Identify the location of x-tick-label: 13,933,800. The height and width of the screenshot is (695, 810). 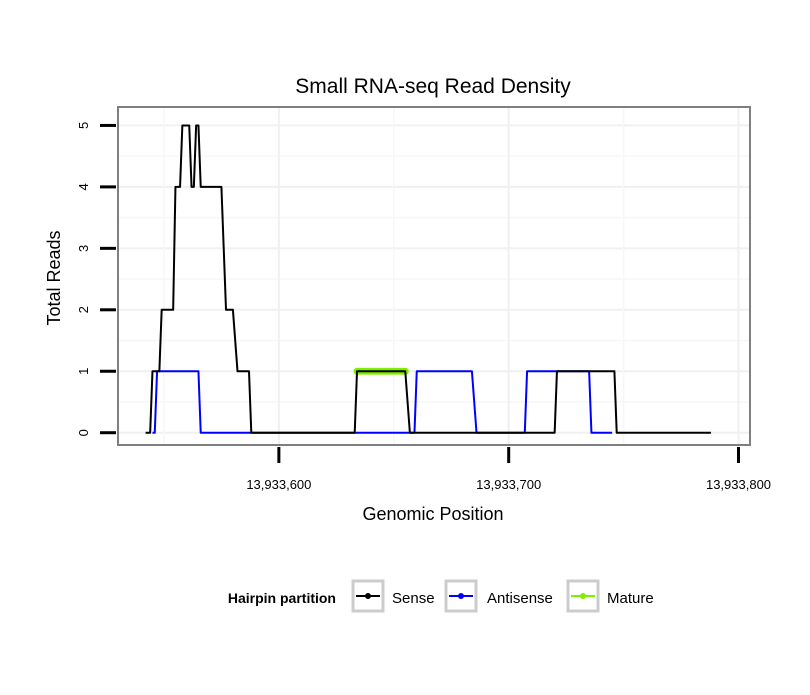
(738, 484).